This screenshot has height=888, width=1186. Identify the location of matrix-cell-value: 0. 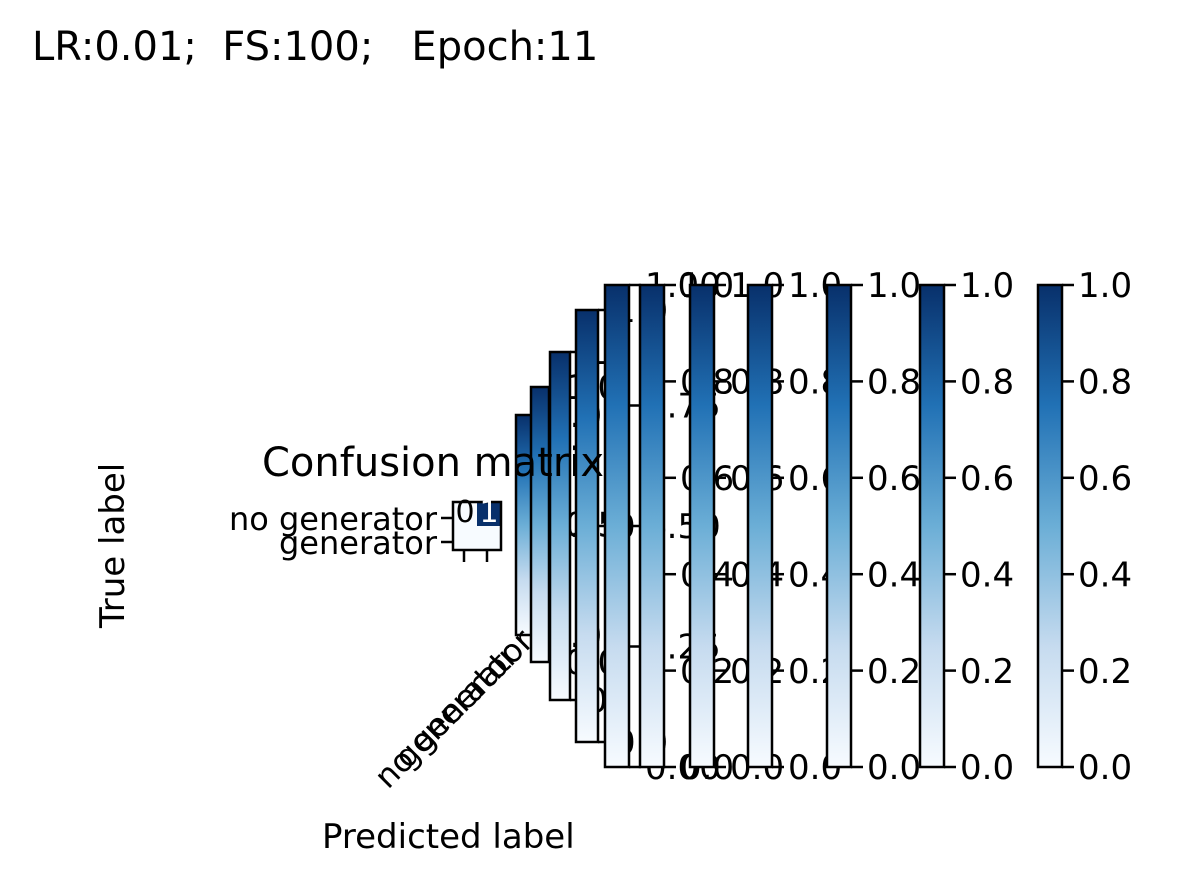
(464, 512).